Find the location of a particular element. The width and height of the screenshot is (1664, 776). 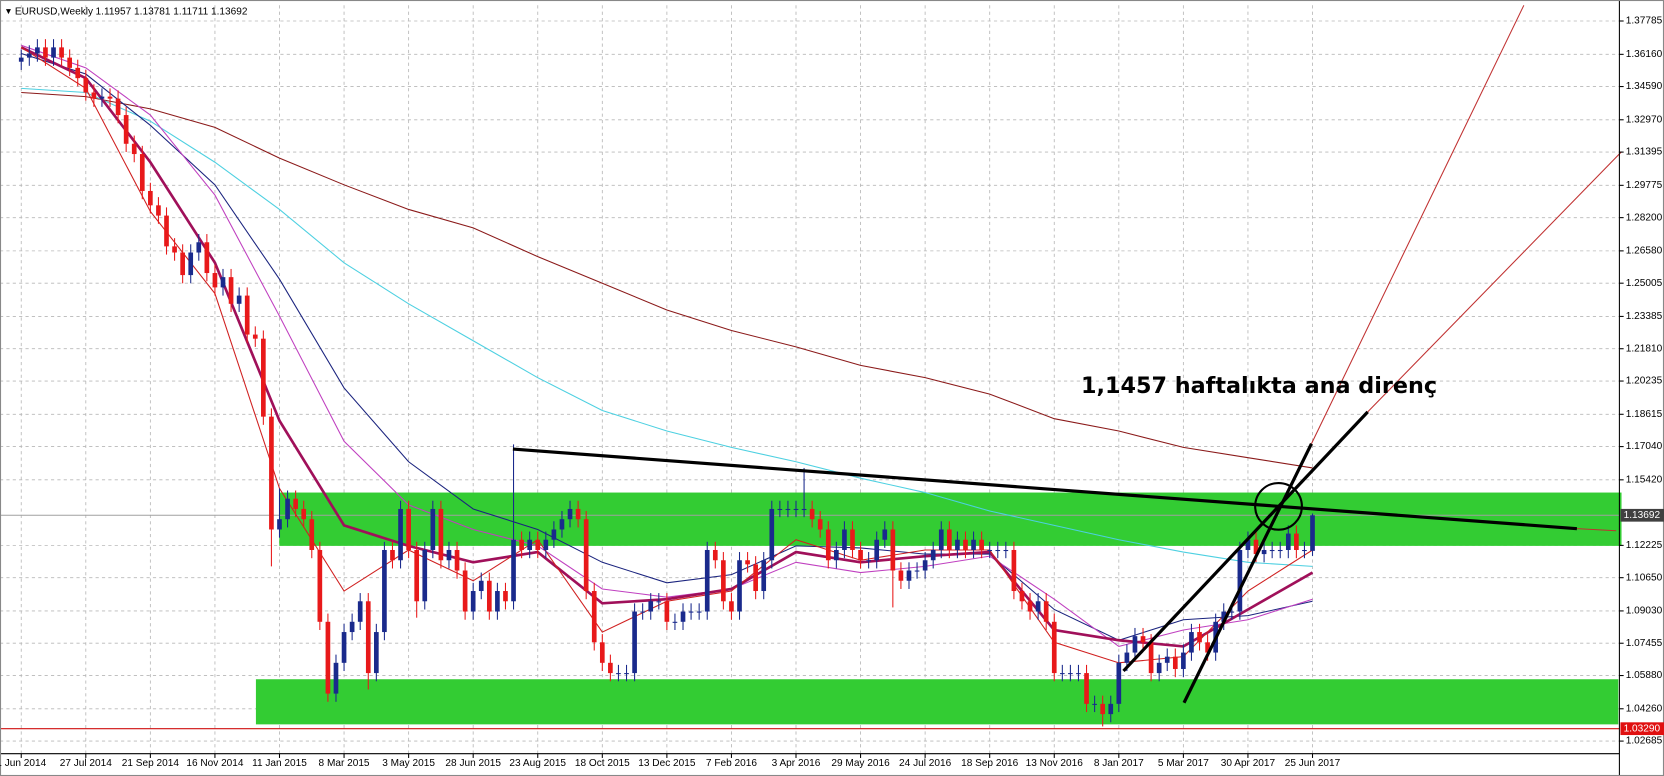

y-tick-label: 1.18615 is located at coordinates (1644, 414).